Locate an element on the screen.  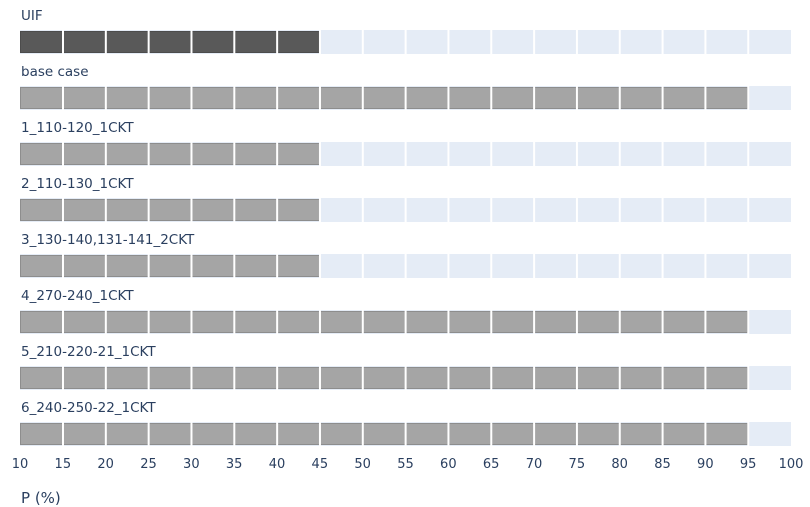
x-tick-label: 50 is located at coordinates (362, 464).